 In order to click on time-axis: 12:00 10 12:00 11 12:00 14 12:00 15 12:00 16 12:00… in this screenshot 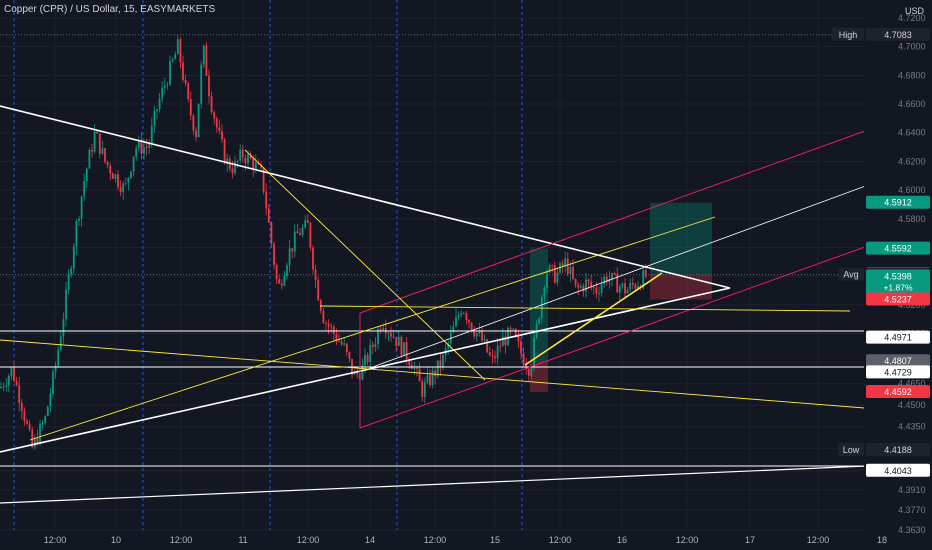, I will do `click(465, 540)`.